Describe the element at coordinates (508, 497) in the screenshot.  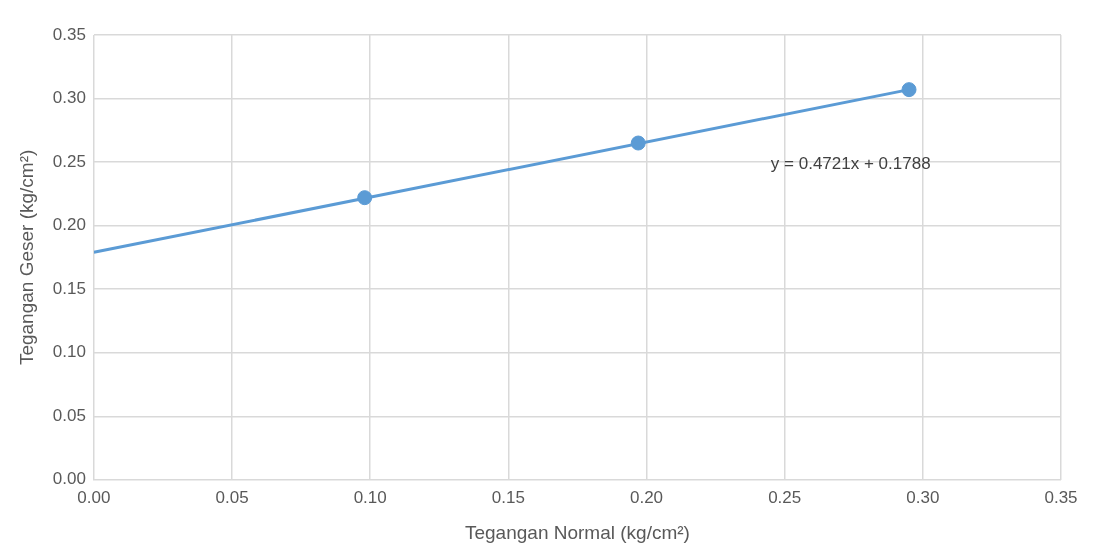
I see `x-tick-label: 0.15` at that location.